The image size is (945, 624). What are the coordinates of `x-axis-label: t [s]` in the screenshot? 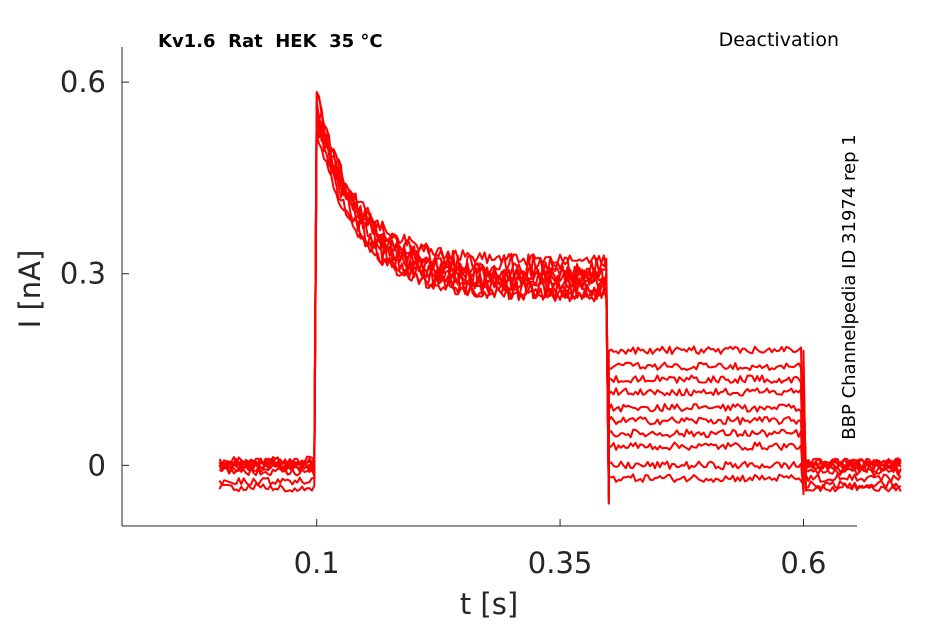 It's located at (489, 604).